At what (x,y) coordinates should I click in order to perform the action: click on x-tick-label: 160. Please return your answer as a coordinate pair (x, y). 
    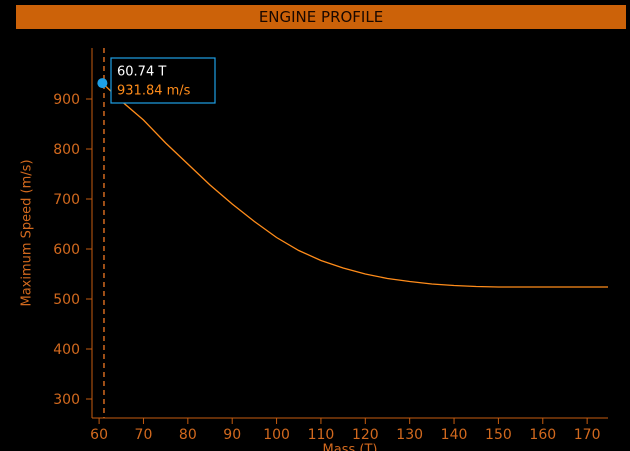
    Looking at the image, I should click on (542, 435).